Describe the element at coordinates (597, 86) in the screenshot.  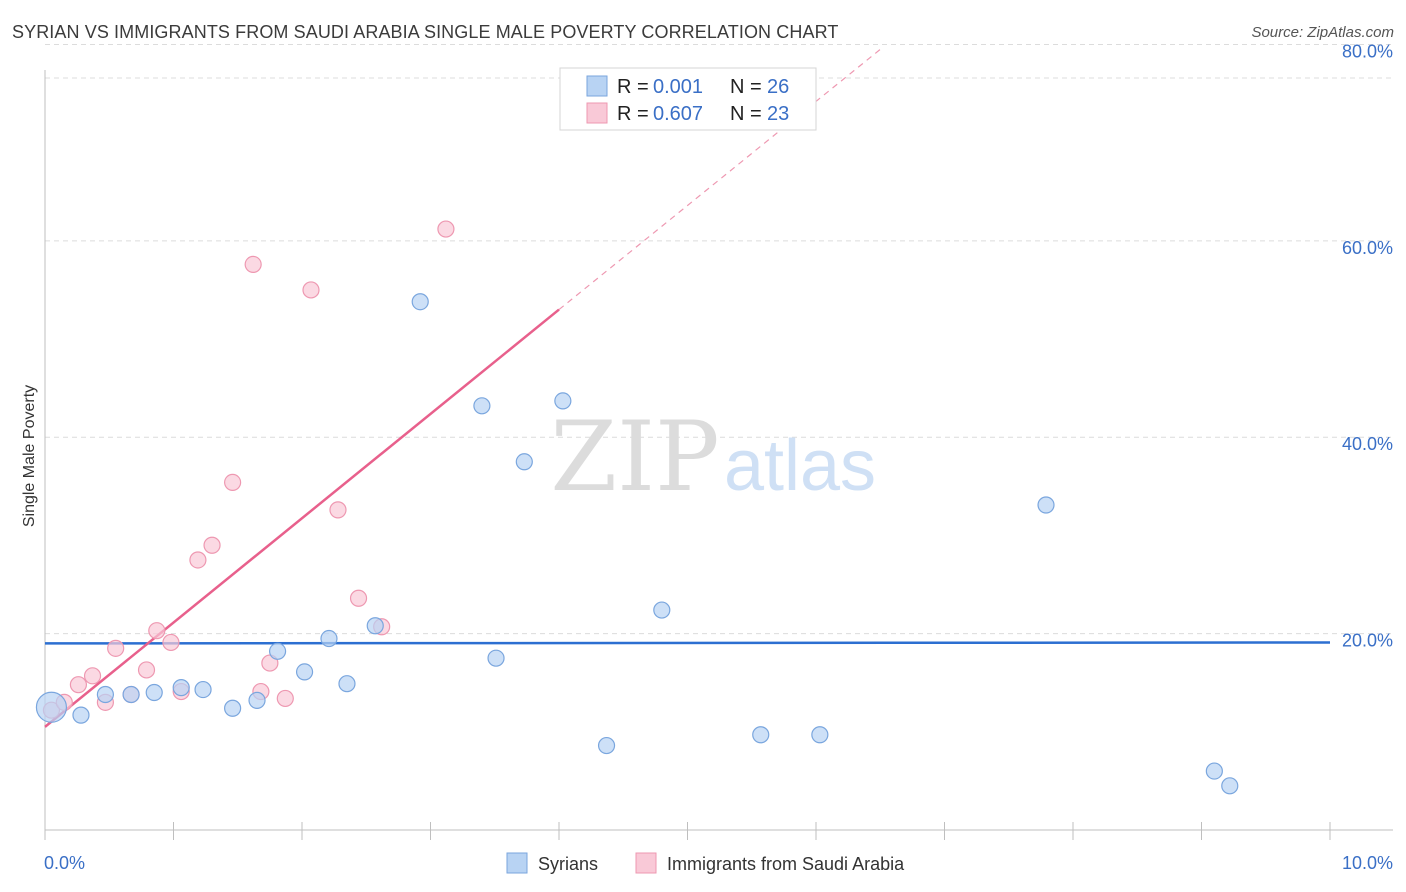
I see `legend-syrians-swatch` at that location.